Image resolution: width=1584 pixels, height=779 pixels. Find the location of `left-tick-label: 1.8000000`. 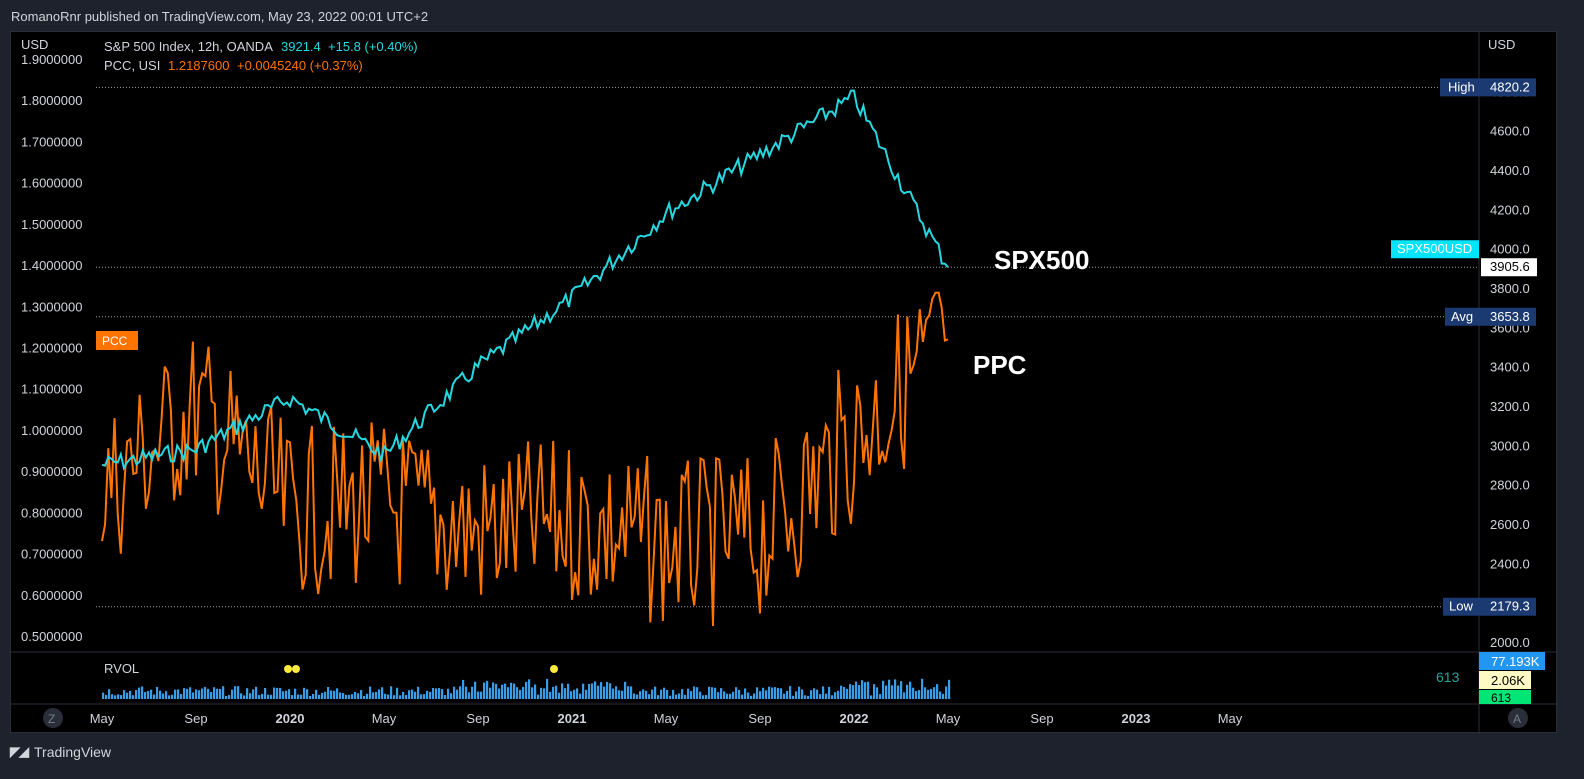

left-tick-label: 1.8000000 is located at coordinates (51, 100).